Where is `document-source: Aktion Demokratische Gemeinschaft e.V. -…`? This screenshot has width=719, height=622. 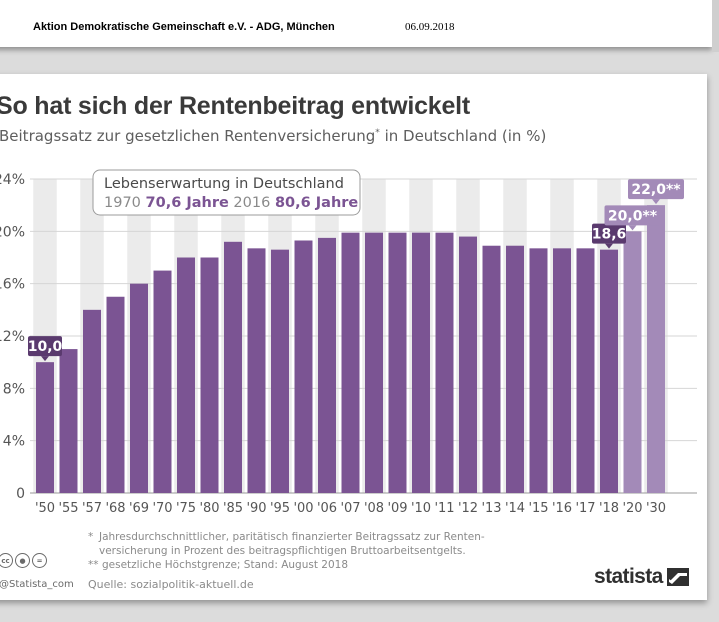
document-source: Aktion Demokratische Gemeinschaft e.V. -… is located at coordinates (184, 27).